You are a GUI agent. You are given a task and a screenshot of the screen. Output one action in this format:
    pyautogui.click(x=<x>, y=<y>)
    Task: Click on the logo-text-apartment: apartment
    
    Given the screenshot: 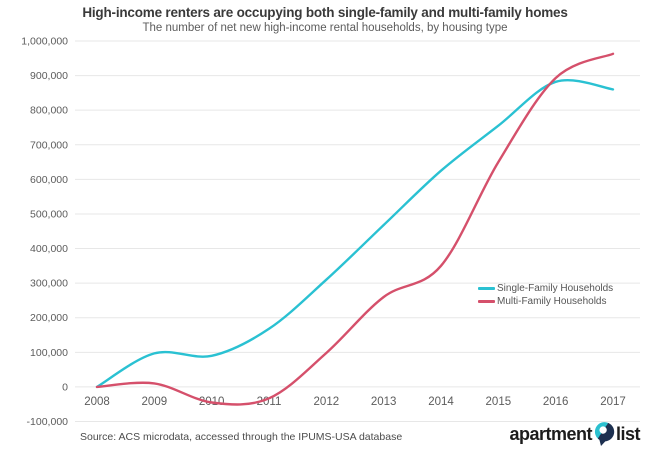 What is the action you would take?
    pyautogui.click(x=550, y=434)
    